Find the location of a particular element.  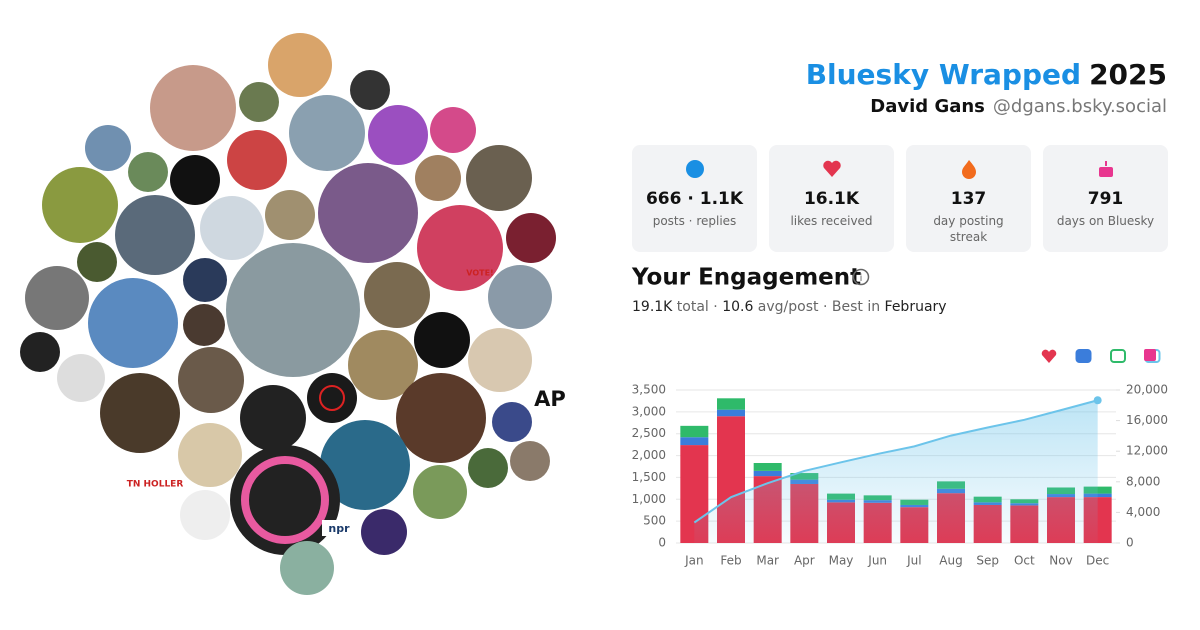

y-tick-label: 3,000 is located at coordinates (649, 411).